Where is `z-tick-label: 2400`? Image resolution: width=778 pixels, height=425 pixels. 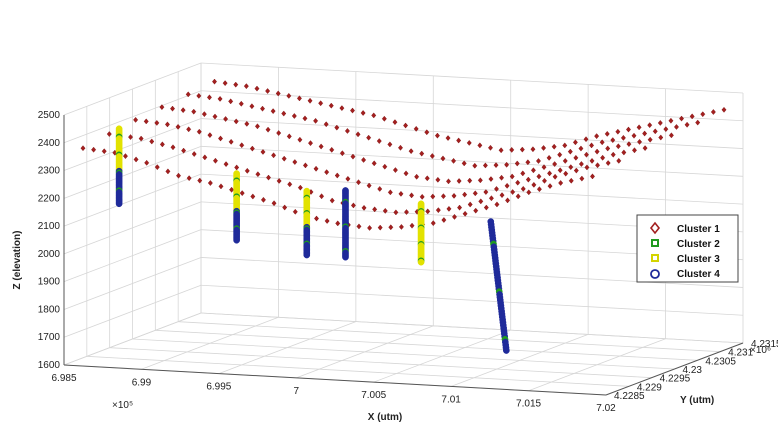 z-tick-label: 2400 is located at coordinates (49, 143).